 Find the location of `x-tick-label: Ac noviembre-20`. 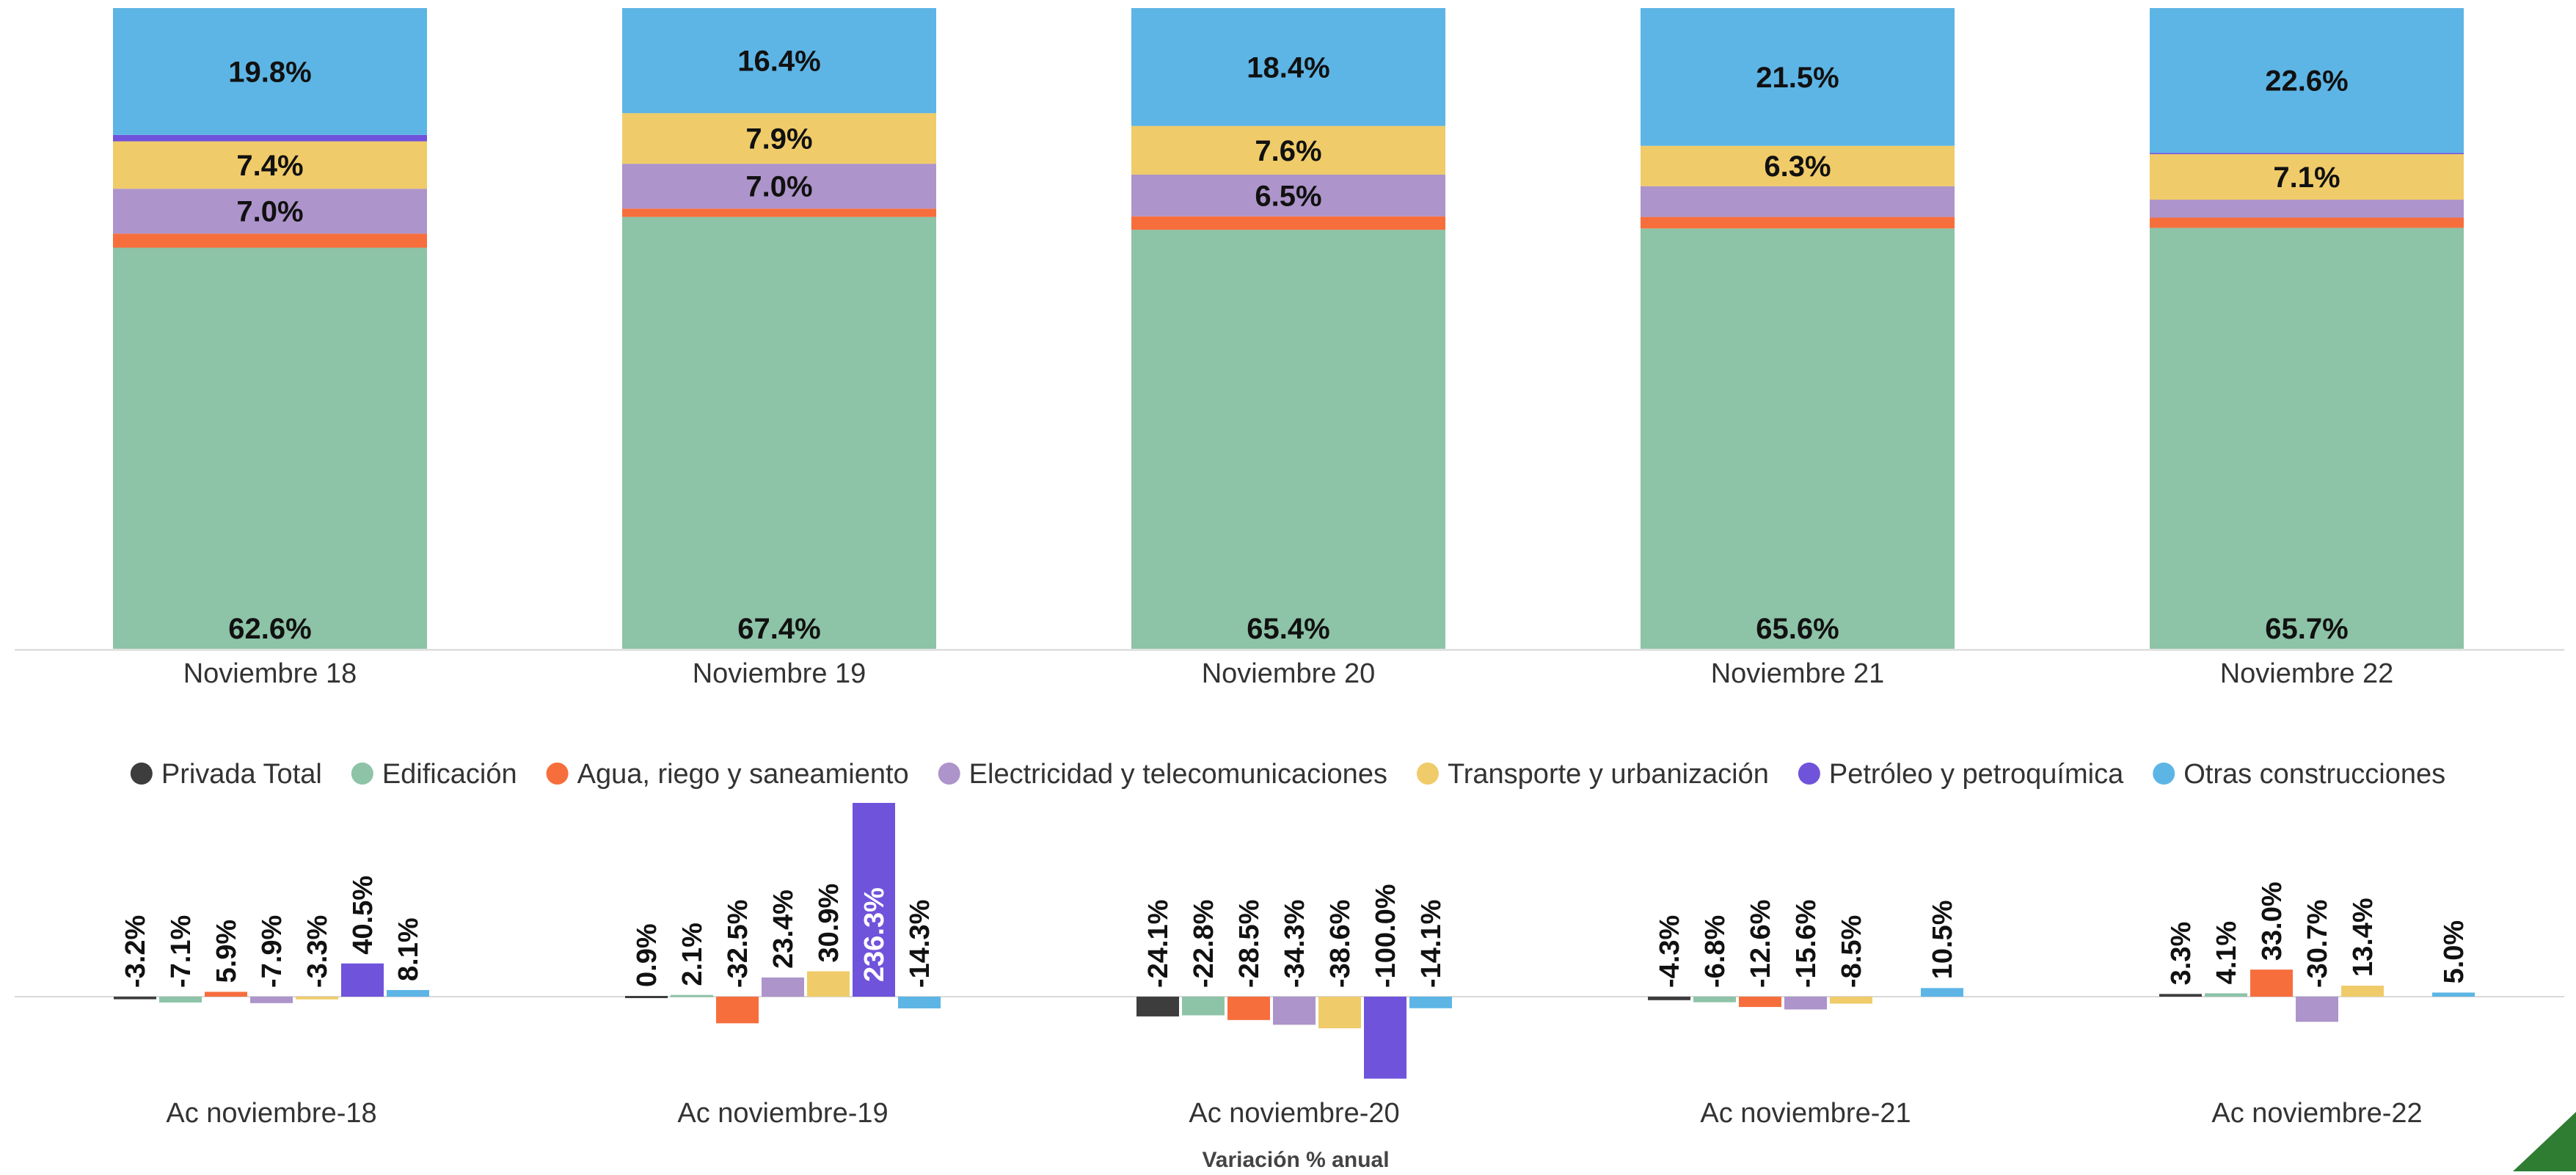

x-tick-label: Ac noviembre-20 is located at coordinates (1294, 1113).